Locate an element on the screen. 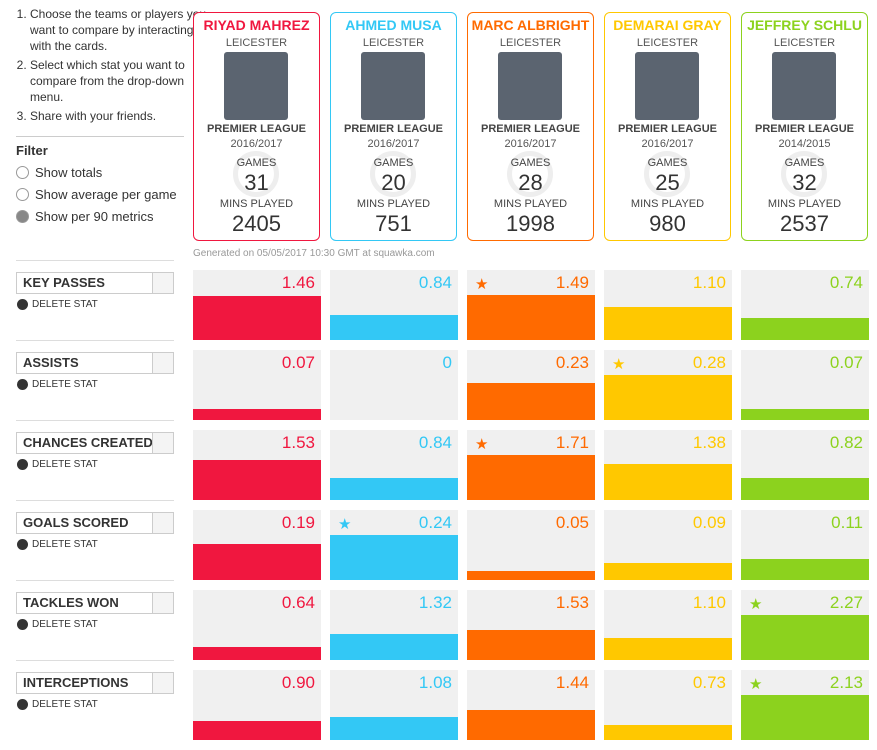 The image size is (877, 750). stat-value: 0 is located at coordinates (447, 362).